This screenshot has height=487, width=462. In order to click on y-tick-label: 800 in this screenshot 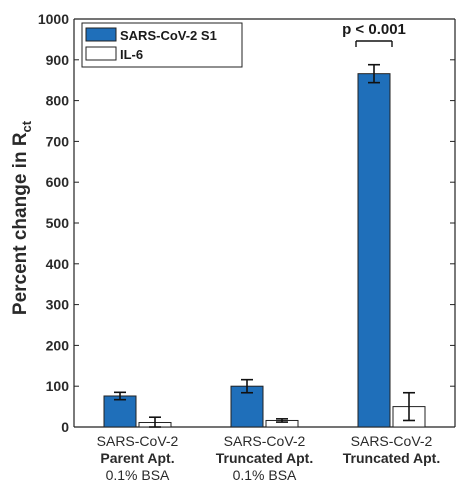, I will do `click(58, 101)`.